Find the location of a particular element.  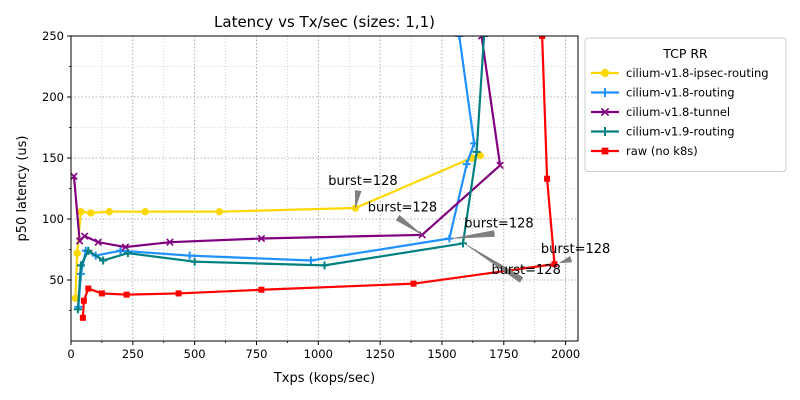

legend-entry-1: cilium-v1.8-routing is located at coordinates (663, 93).